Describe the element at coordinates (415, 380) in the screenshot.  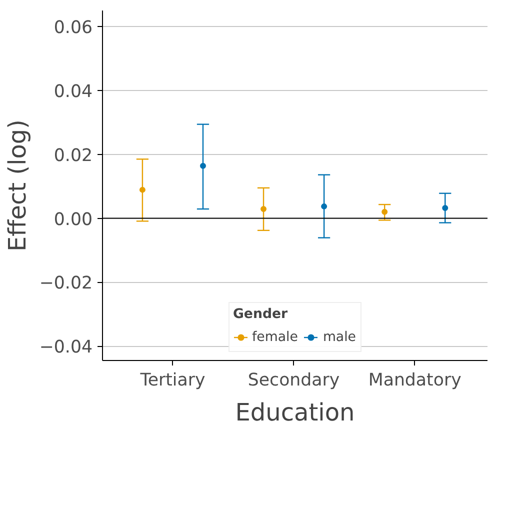
I see `x-tick-label: Mandatory` at that location.